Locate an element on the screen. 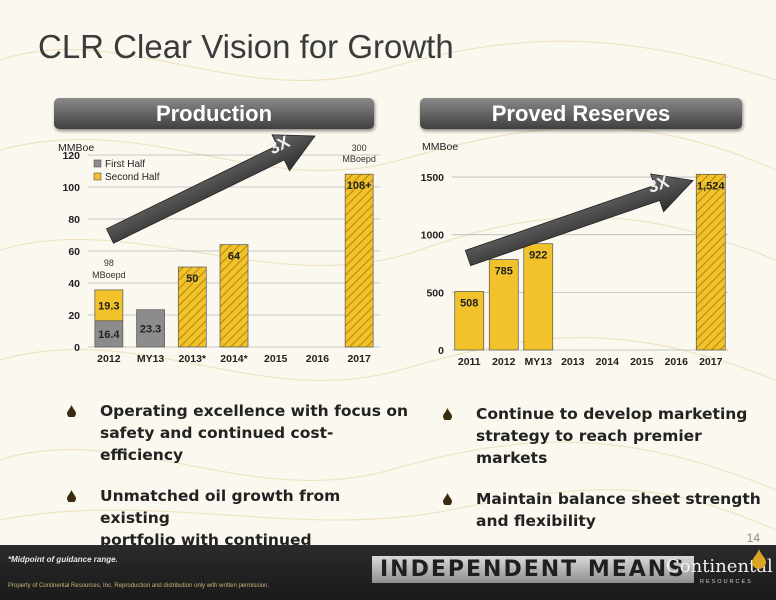 This screenshot has height=600, width=776. bullet-line: Operating excellence with focus on is located at coordinates (254, 411).